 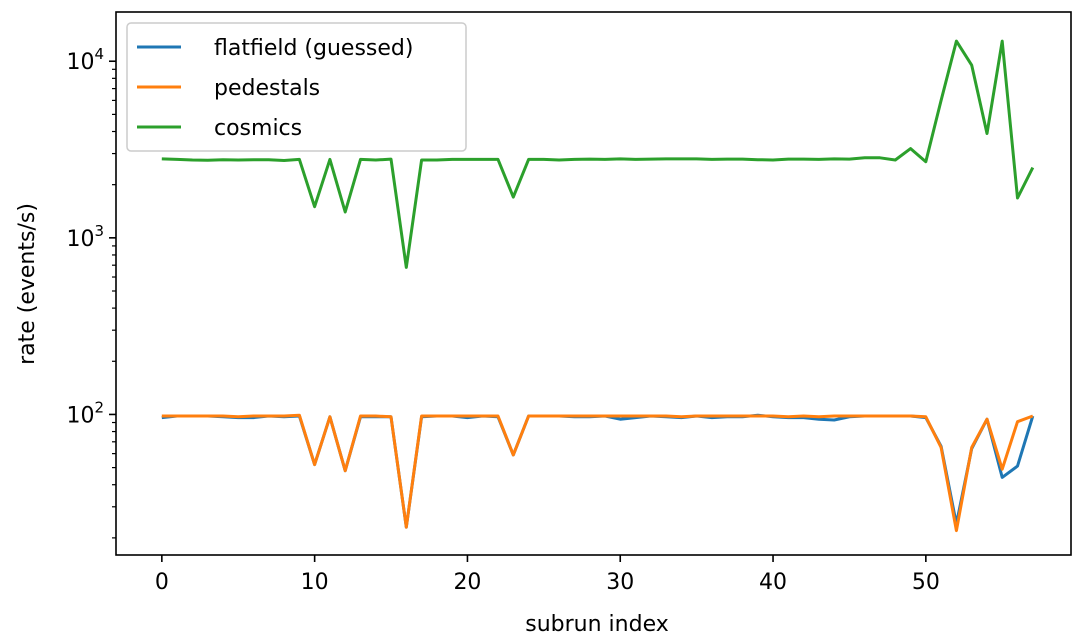 I want to click on y-tick-label: 10⁴, so click(x=85, y=60).